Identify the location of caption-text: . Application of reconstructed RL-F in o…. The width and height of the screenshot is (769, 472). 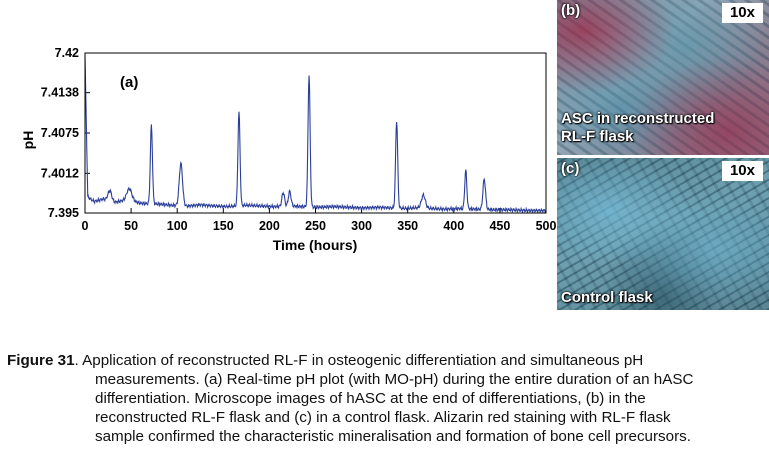
(359, 360).